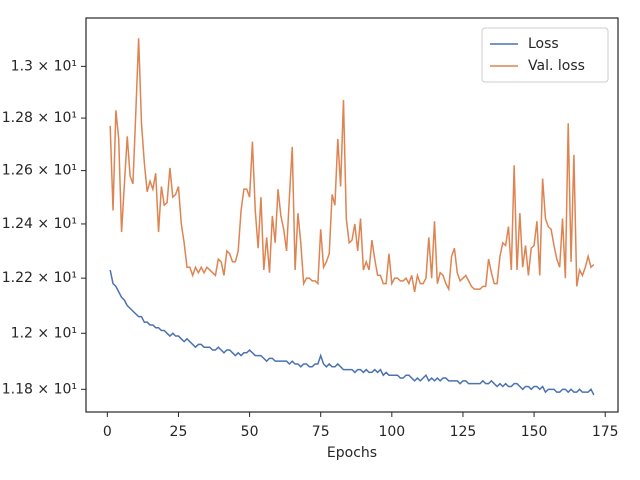 The image size is (640, 480). What do you see at coordinates (39, 389) in the screenshot?
I see `y-tick-label: 1.18 × 10¹` at bounding box center [39, 389].